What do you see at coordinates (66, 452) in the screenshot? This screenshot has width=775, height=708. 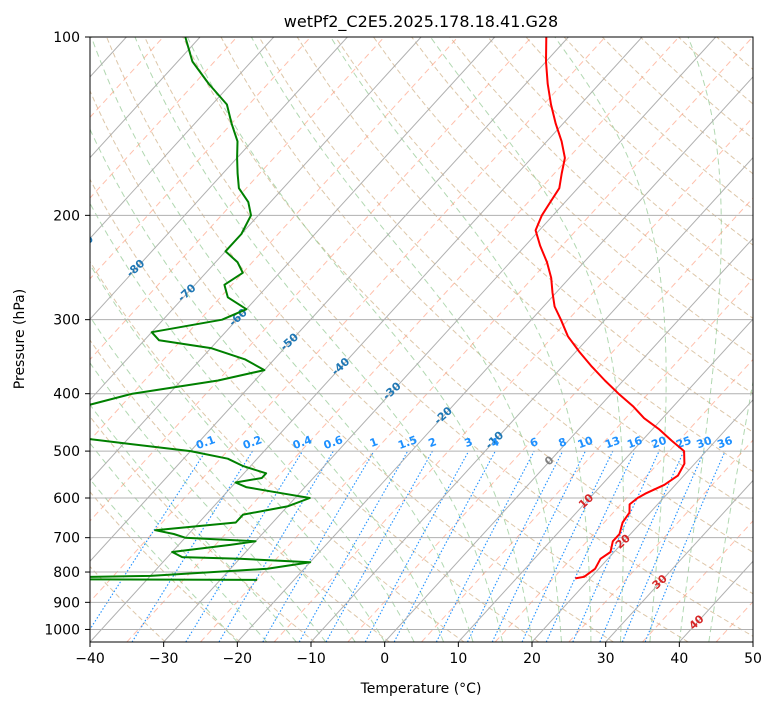 I see `y-tick-label: 500` at bounding box center [66, 452].